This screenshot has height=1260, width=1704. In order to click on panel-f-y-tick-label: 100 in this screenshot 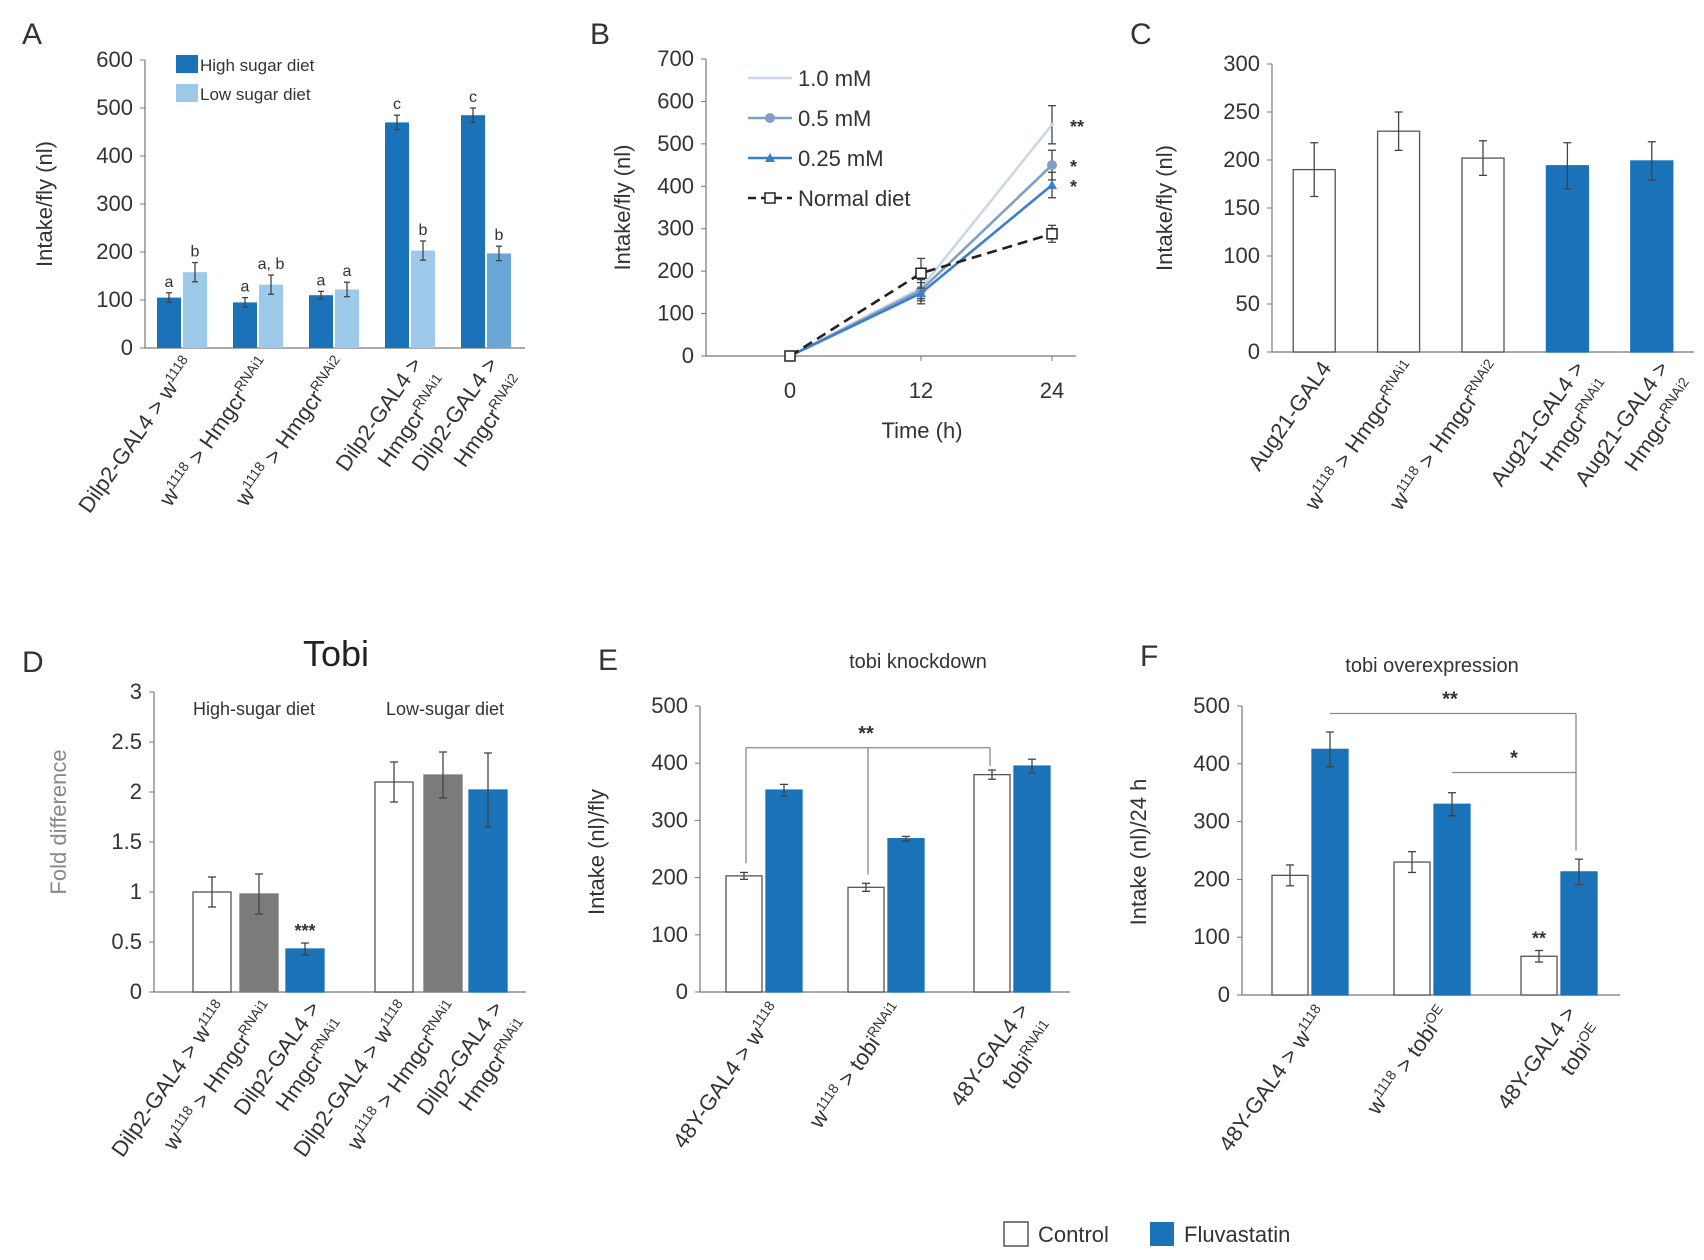, I will do `click(1211, 936)`.